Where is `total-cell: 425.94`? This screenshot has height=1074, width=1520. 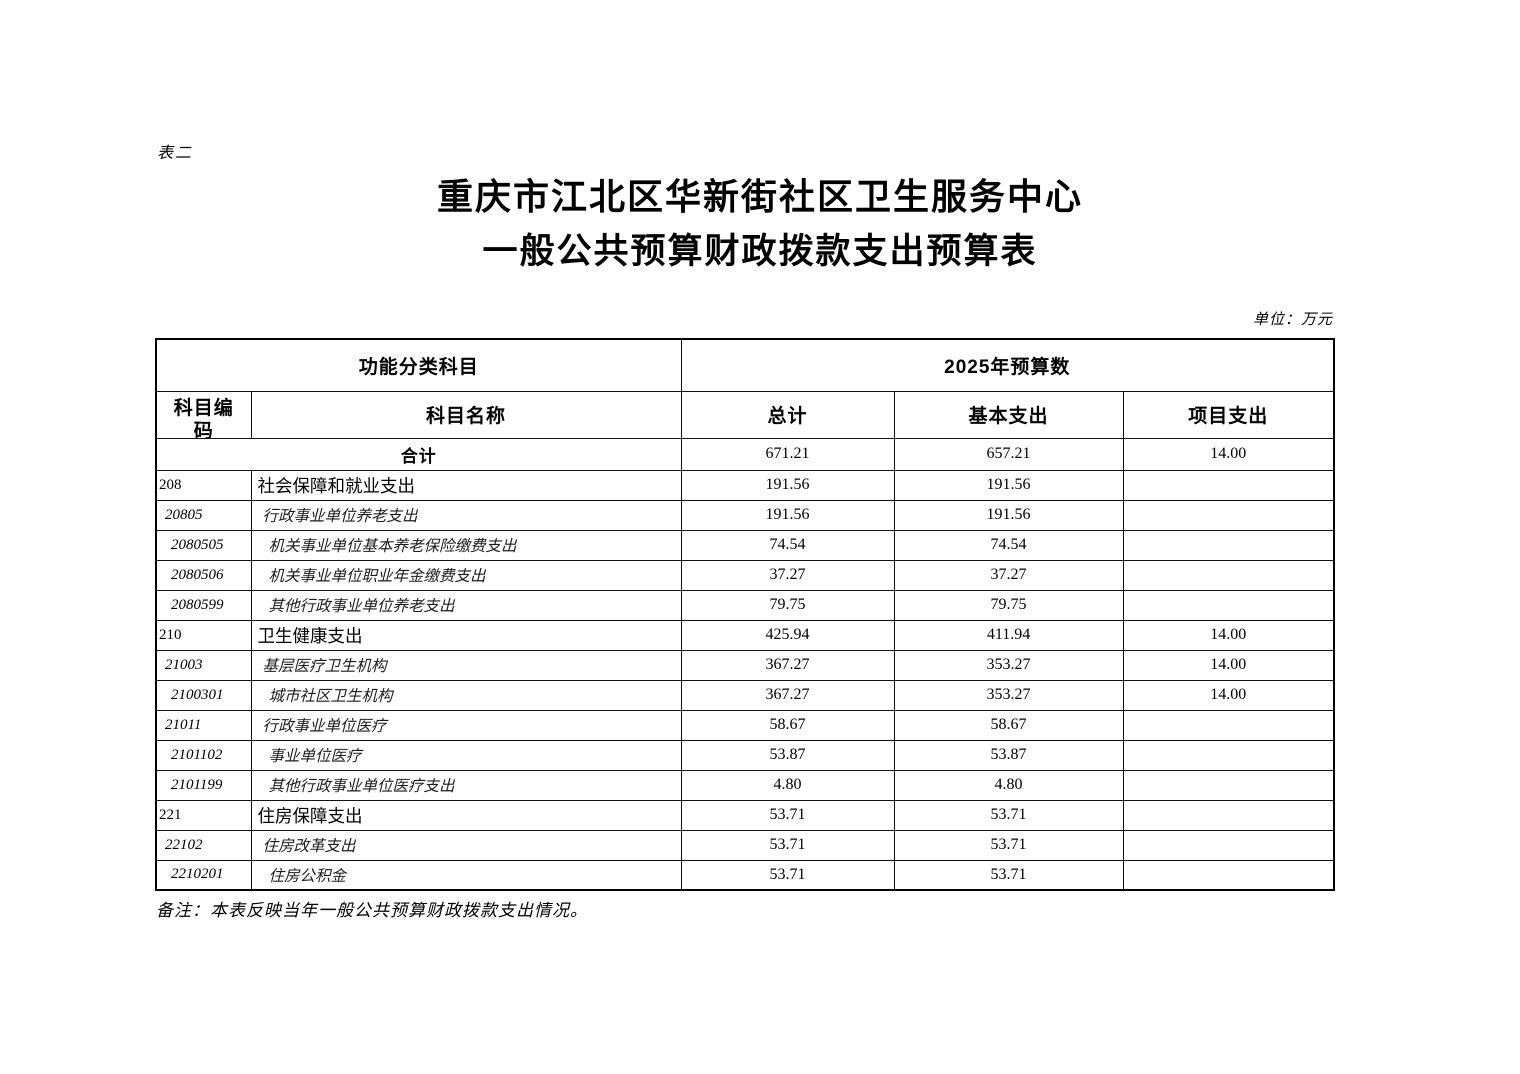 total-cell: 425.94 is located at coordinates (787, 635).